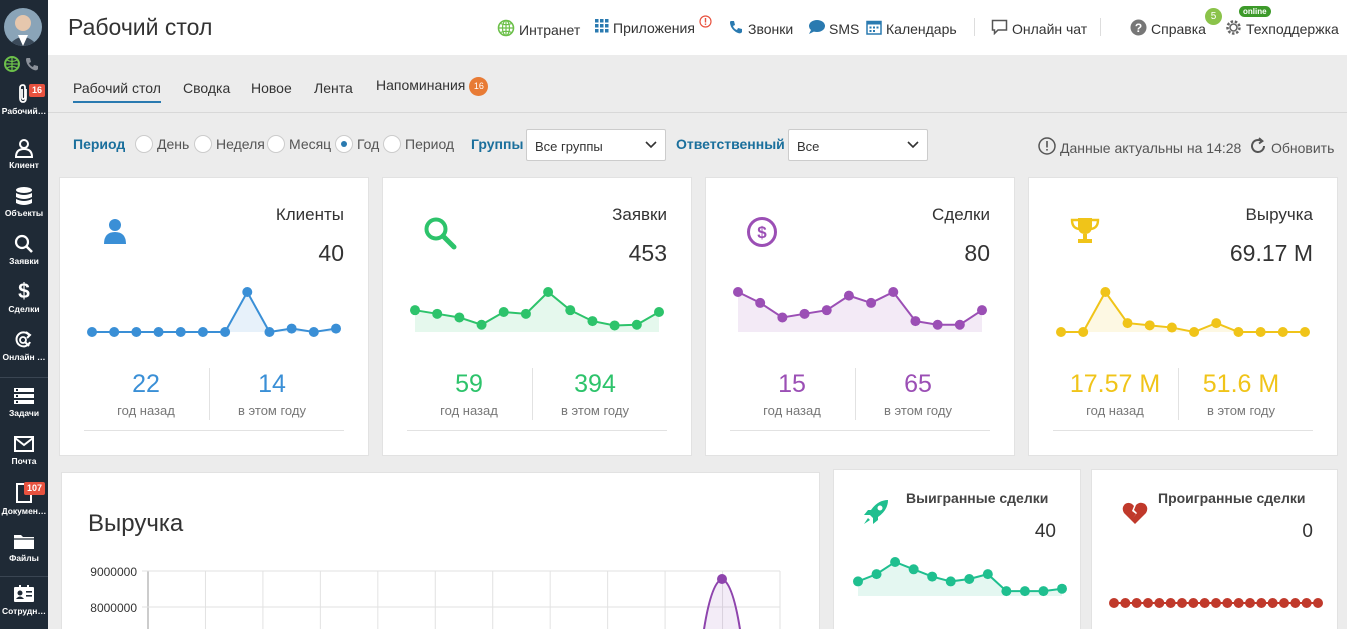  What do you see at coordinates (771, 28) in the screenshot?
I see `calls-label: Звонки` at bounding box center [771, 28].